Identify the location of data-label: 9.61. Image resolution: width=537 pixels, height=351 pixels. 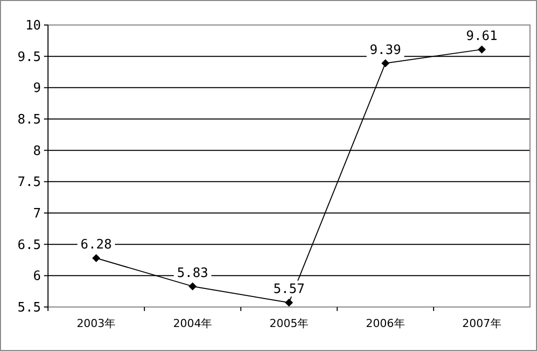
(482, 36).